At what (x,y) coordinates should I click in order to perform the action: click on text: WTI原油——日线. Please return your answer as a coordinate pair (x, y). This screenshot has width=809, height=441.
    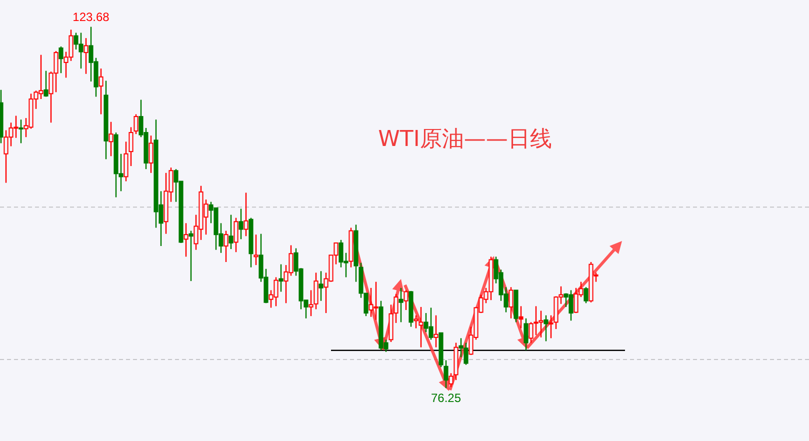
    Looking at the image, I should click on (465, 139).